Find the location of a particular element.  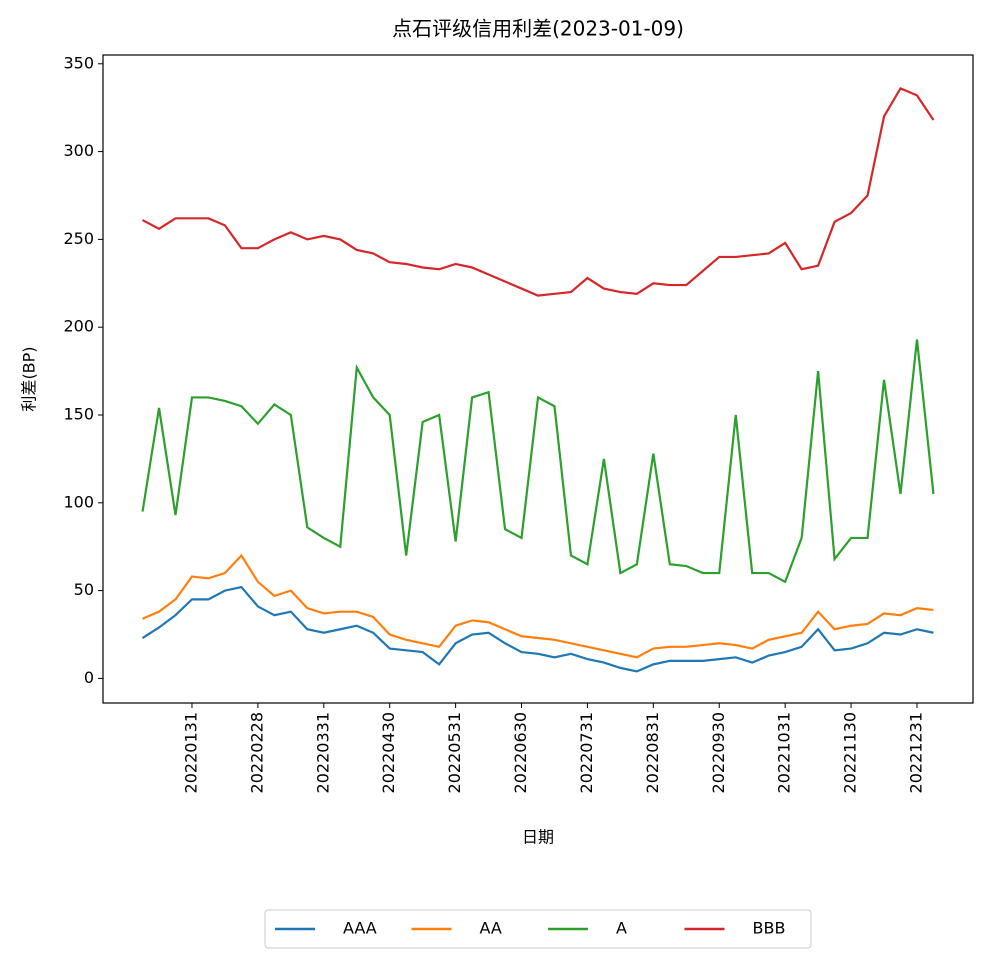

x-tick-label: 20220831 is located at coordinates (652, 752).